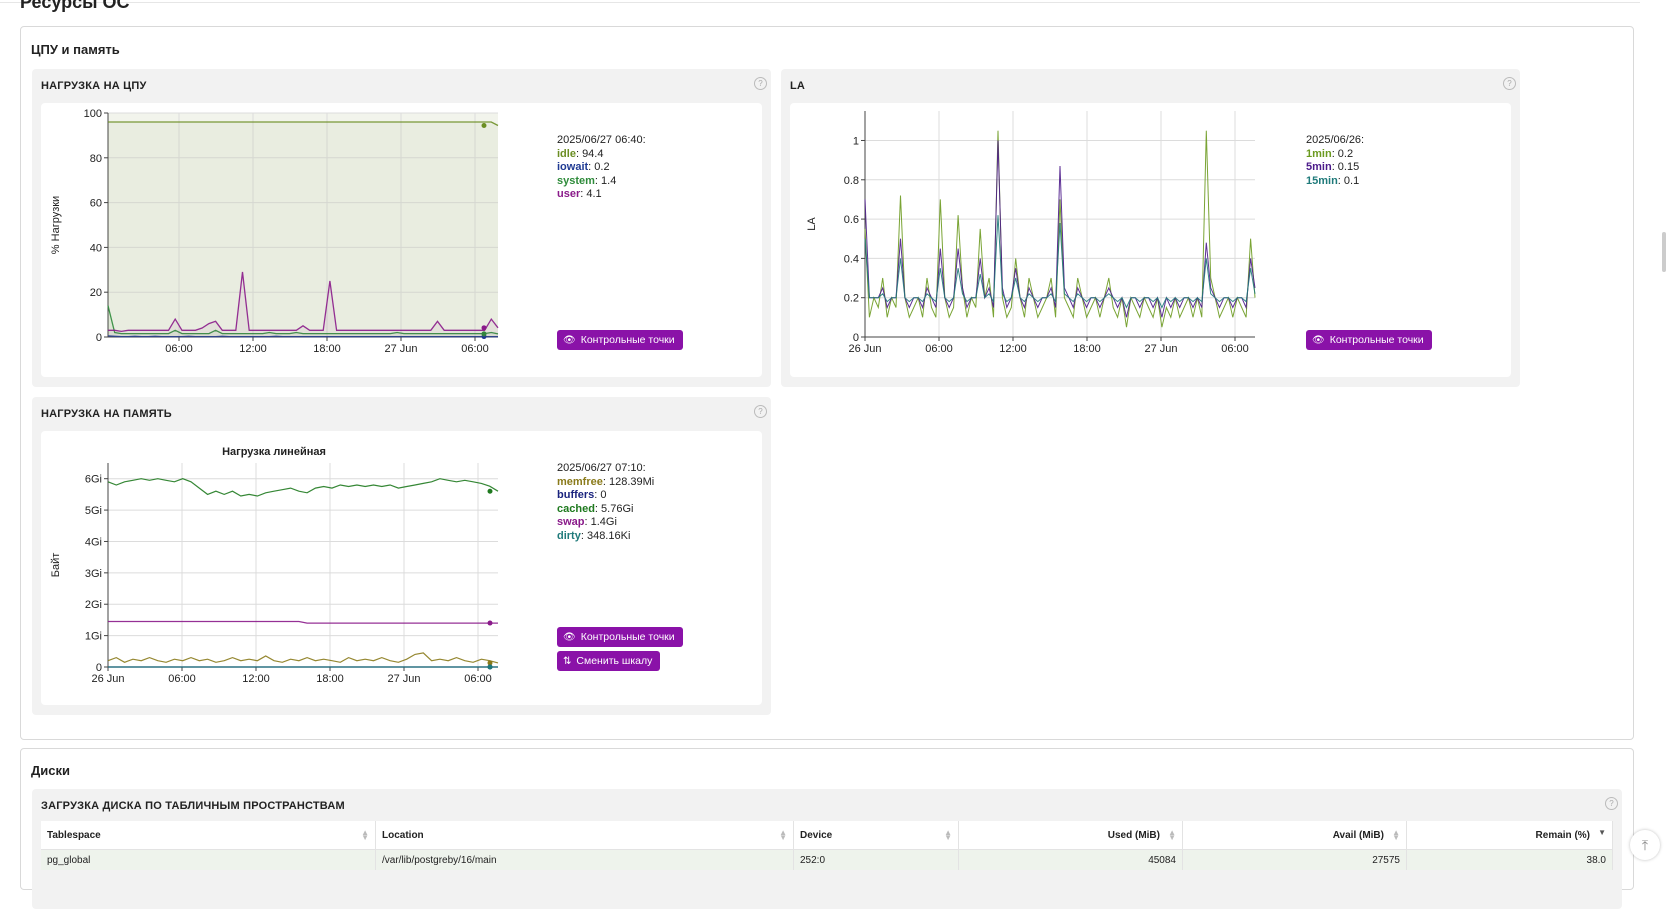  What do you see at coordinates (614, 661) in the screenshot?
I see `change-scale-button-label: Сменить шкалу` at bounding box center [614, 661].